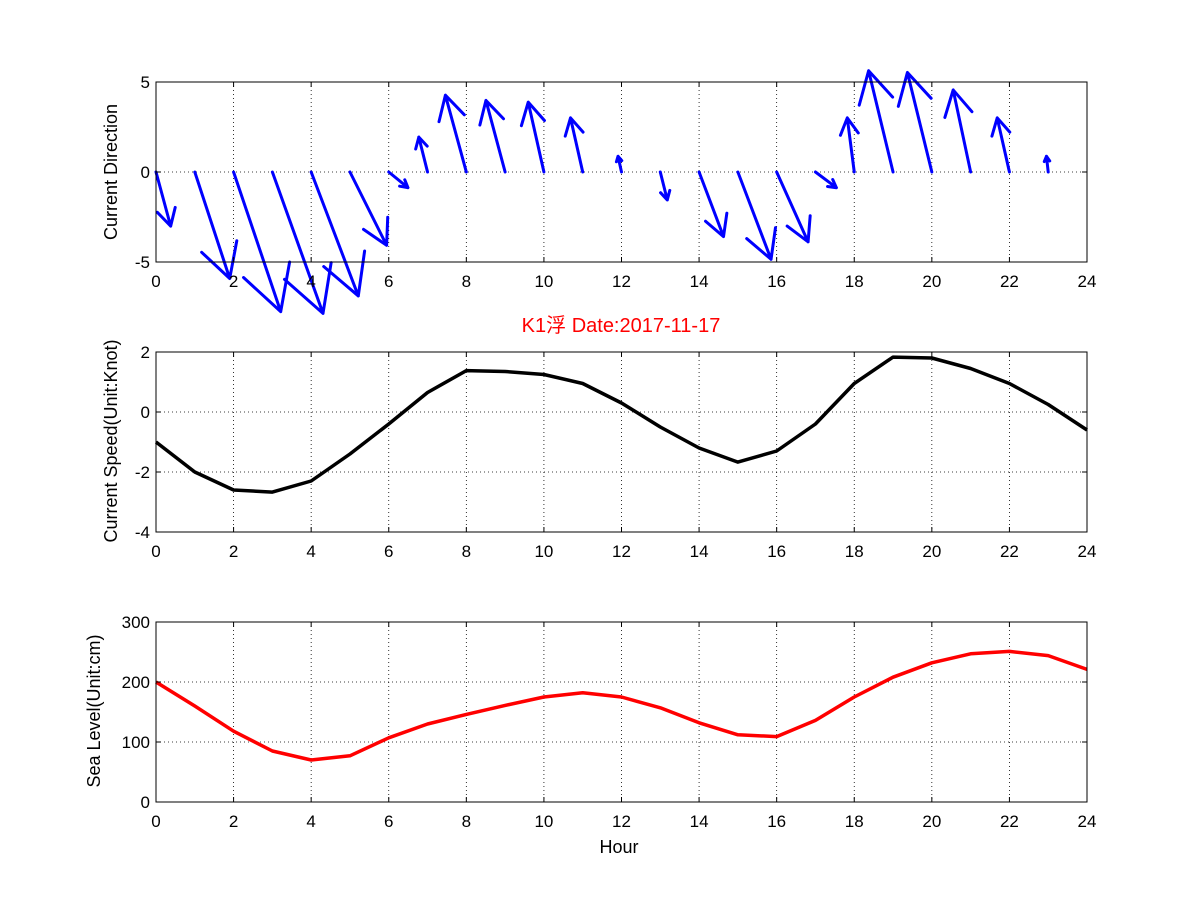  Describe the element at coordinates (145, 352) in the screenshot. I see `speed-ytick-label: 2` at that location.